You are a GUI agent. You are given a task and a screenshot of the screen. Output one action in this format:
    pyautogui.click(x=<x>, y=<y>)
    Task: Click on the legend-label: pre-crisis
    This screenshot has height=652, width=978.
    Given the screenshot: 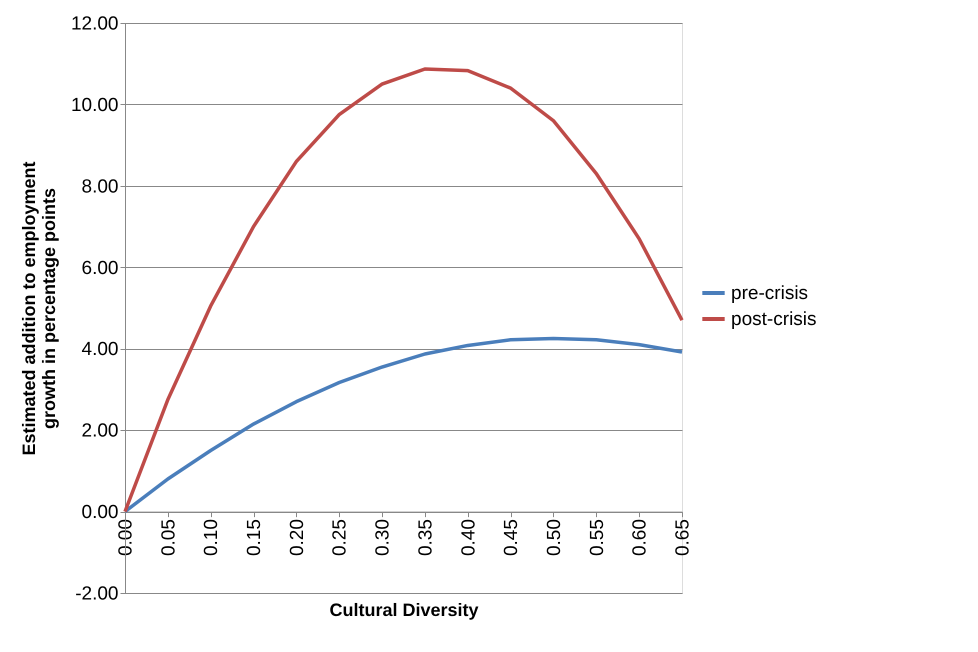 What is the action you would take?
    pyautogui.click(x=769, y=293)
    